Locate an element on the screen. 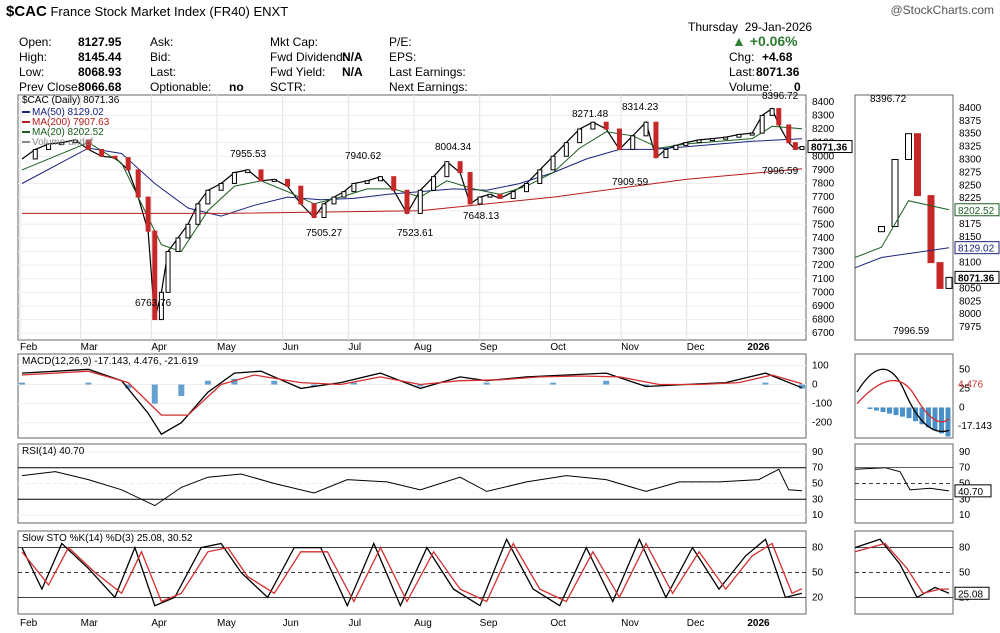 This screenshot has height=633, width=1000. price-tick-7100: 7100 is located at coordinates (823, 279).